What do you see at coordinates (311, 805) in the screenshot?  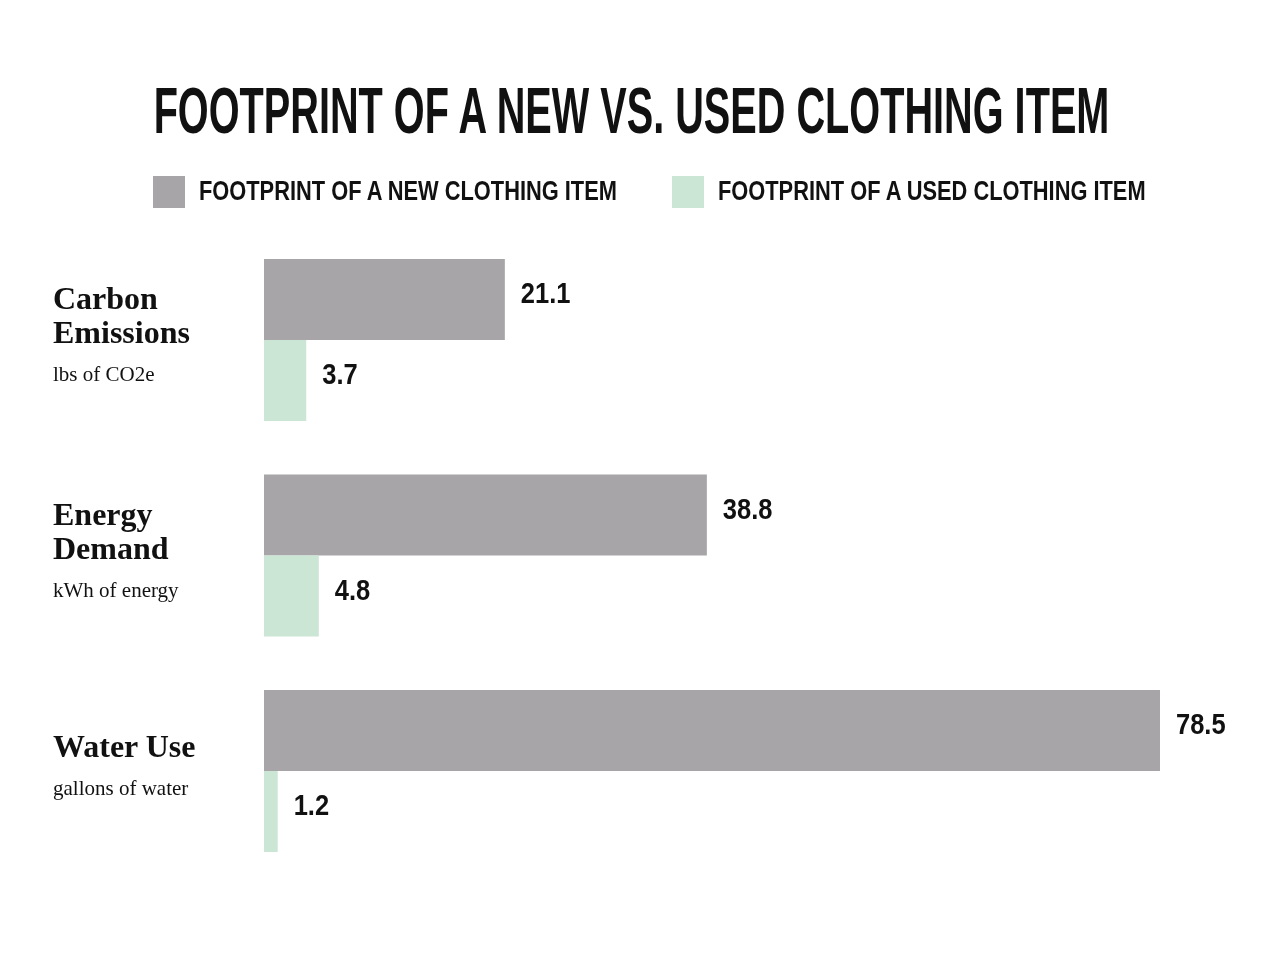 I see `data-label: 1.2` at bounding box center [311, 805].